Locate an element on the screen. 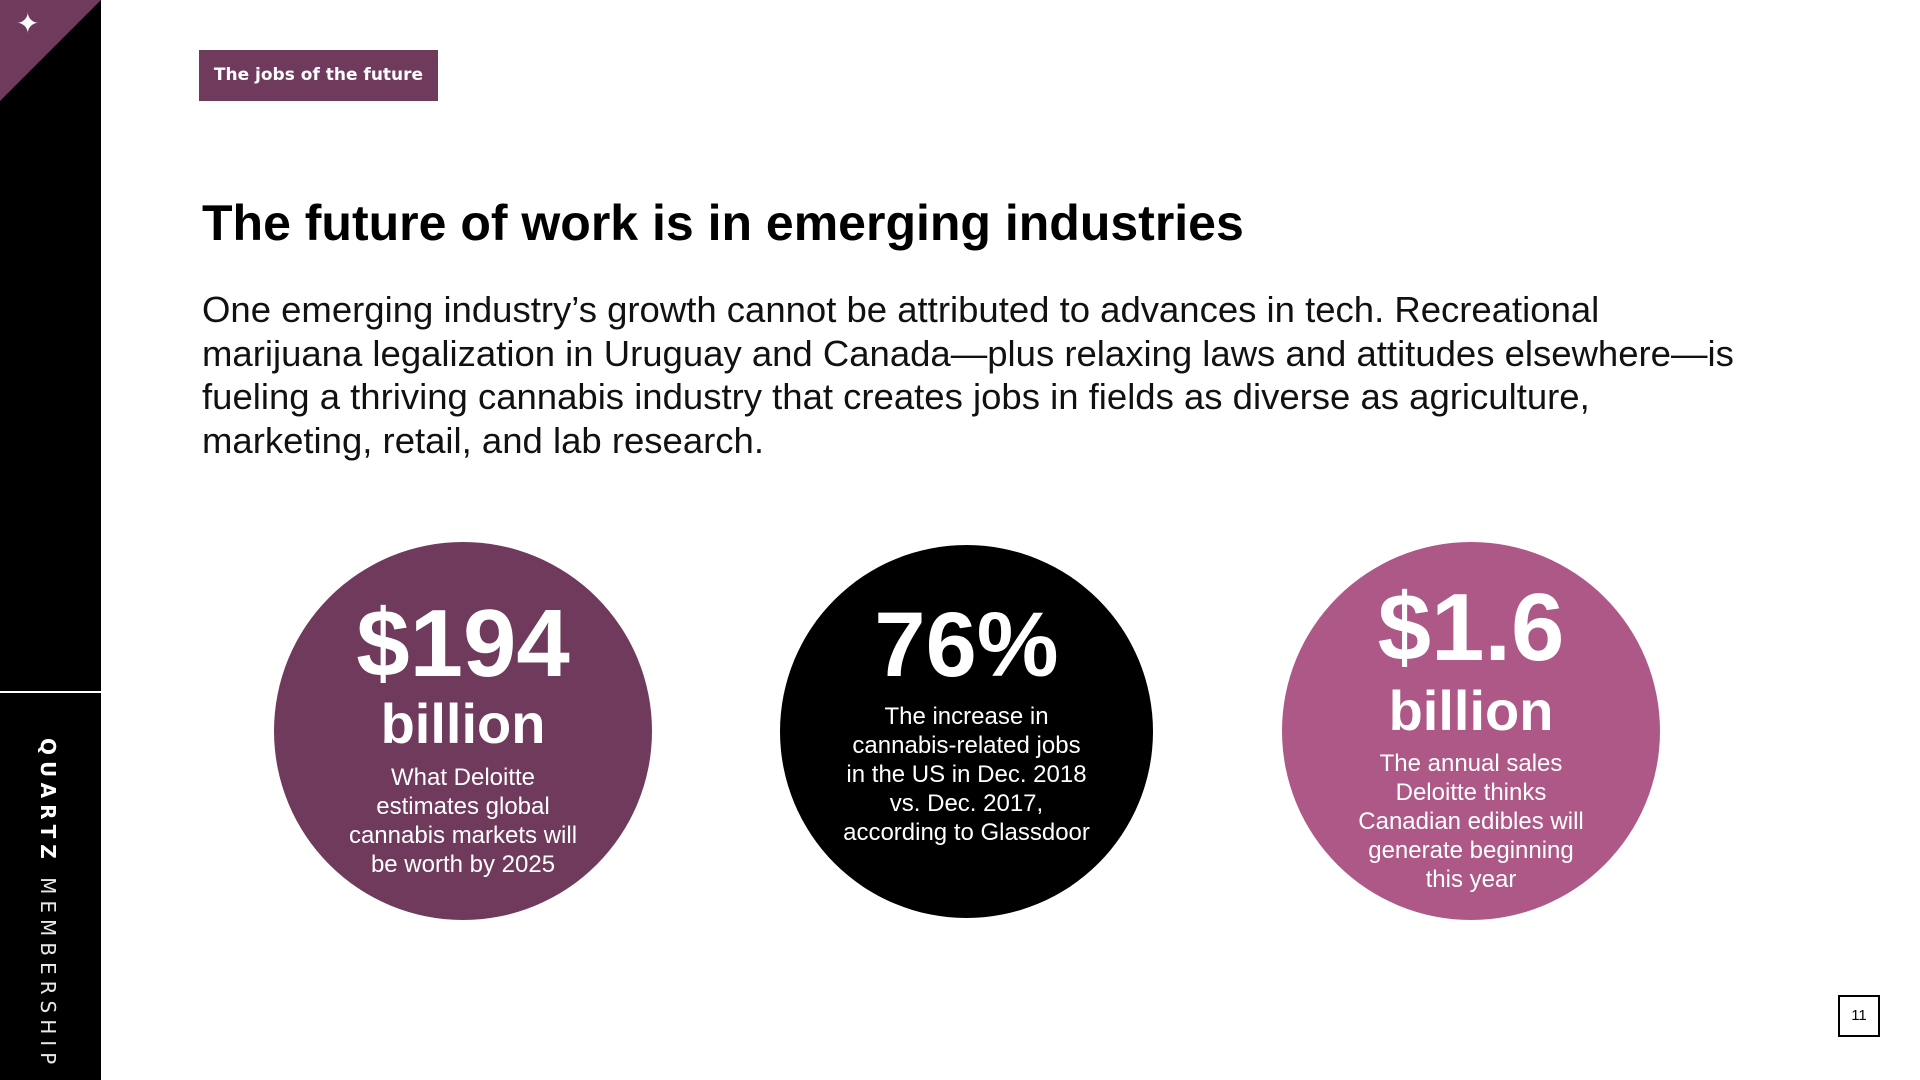 This screenshot has width=1920, height=1080. stat-value: $194 is located at coordinates (463, 643).